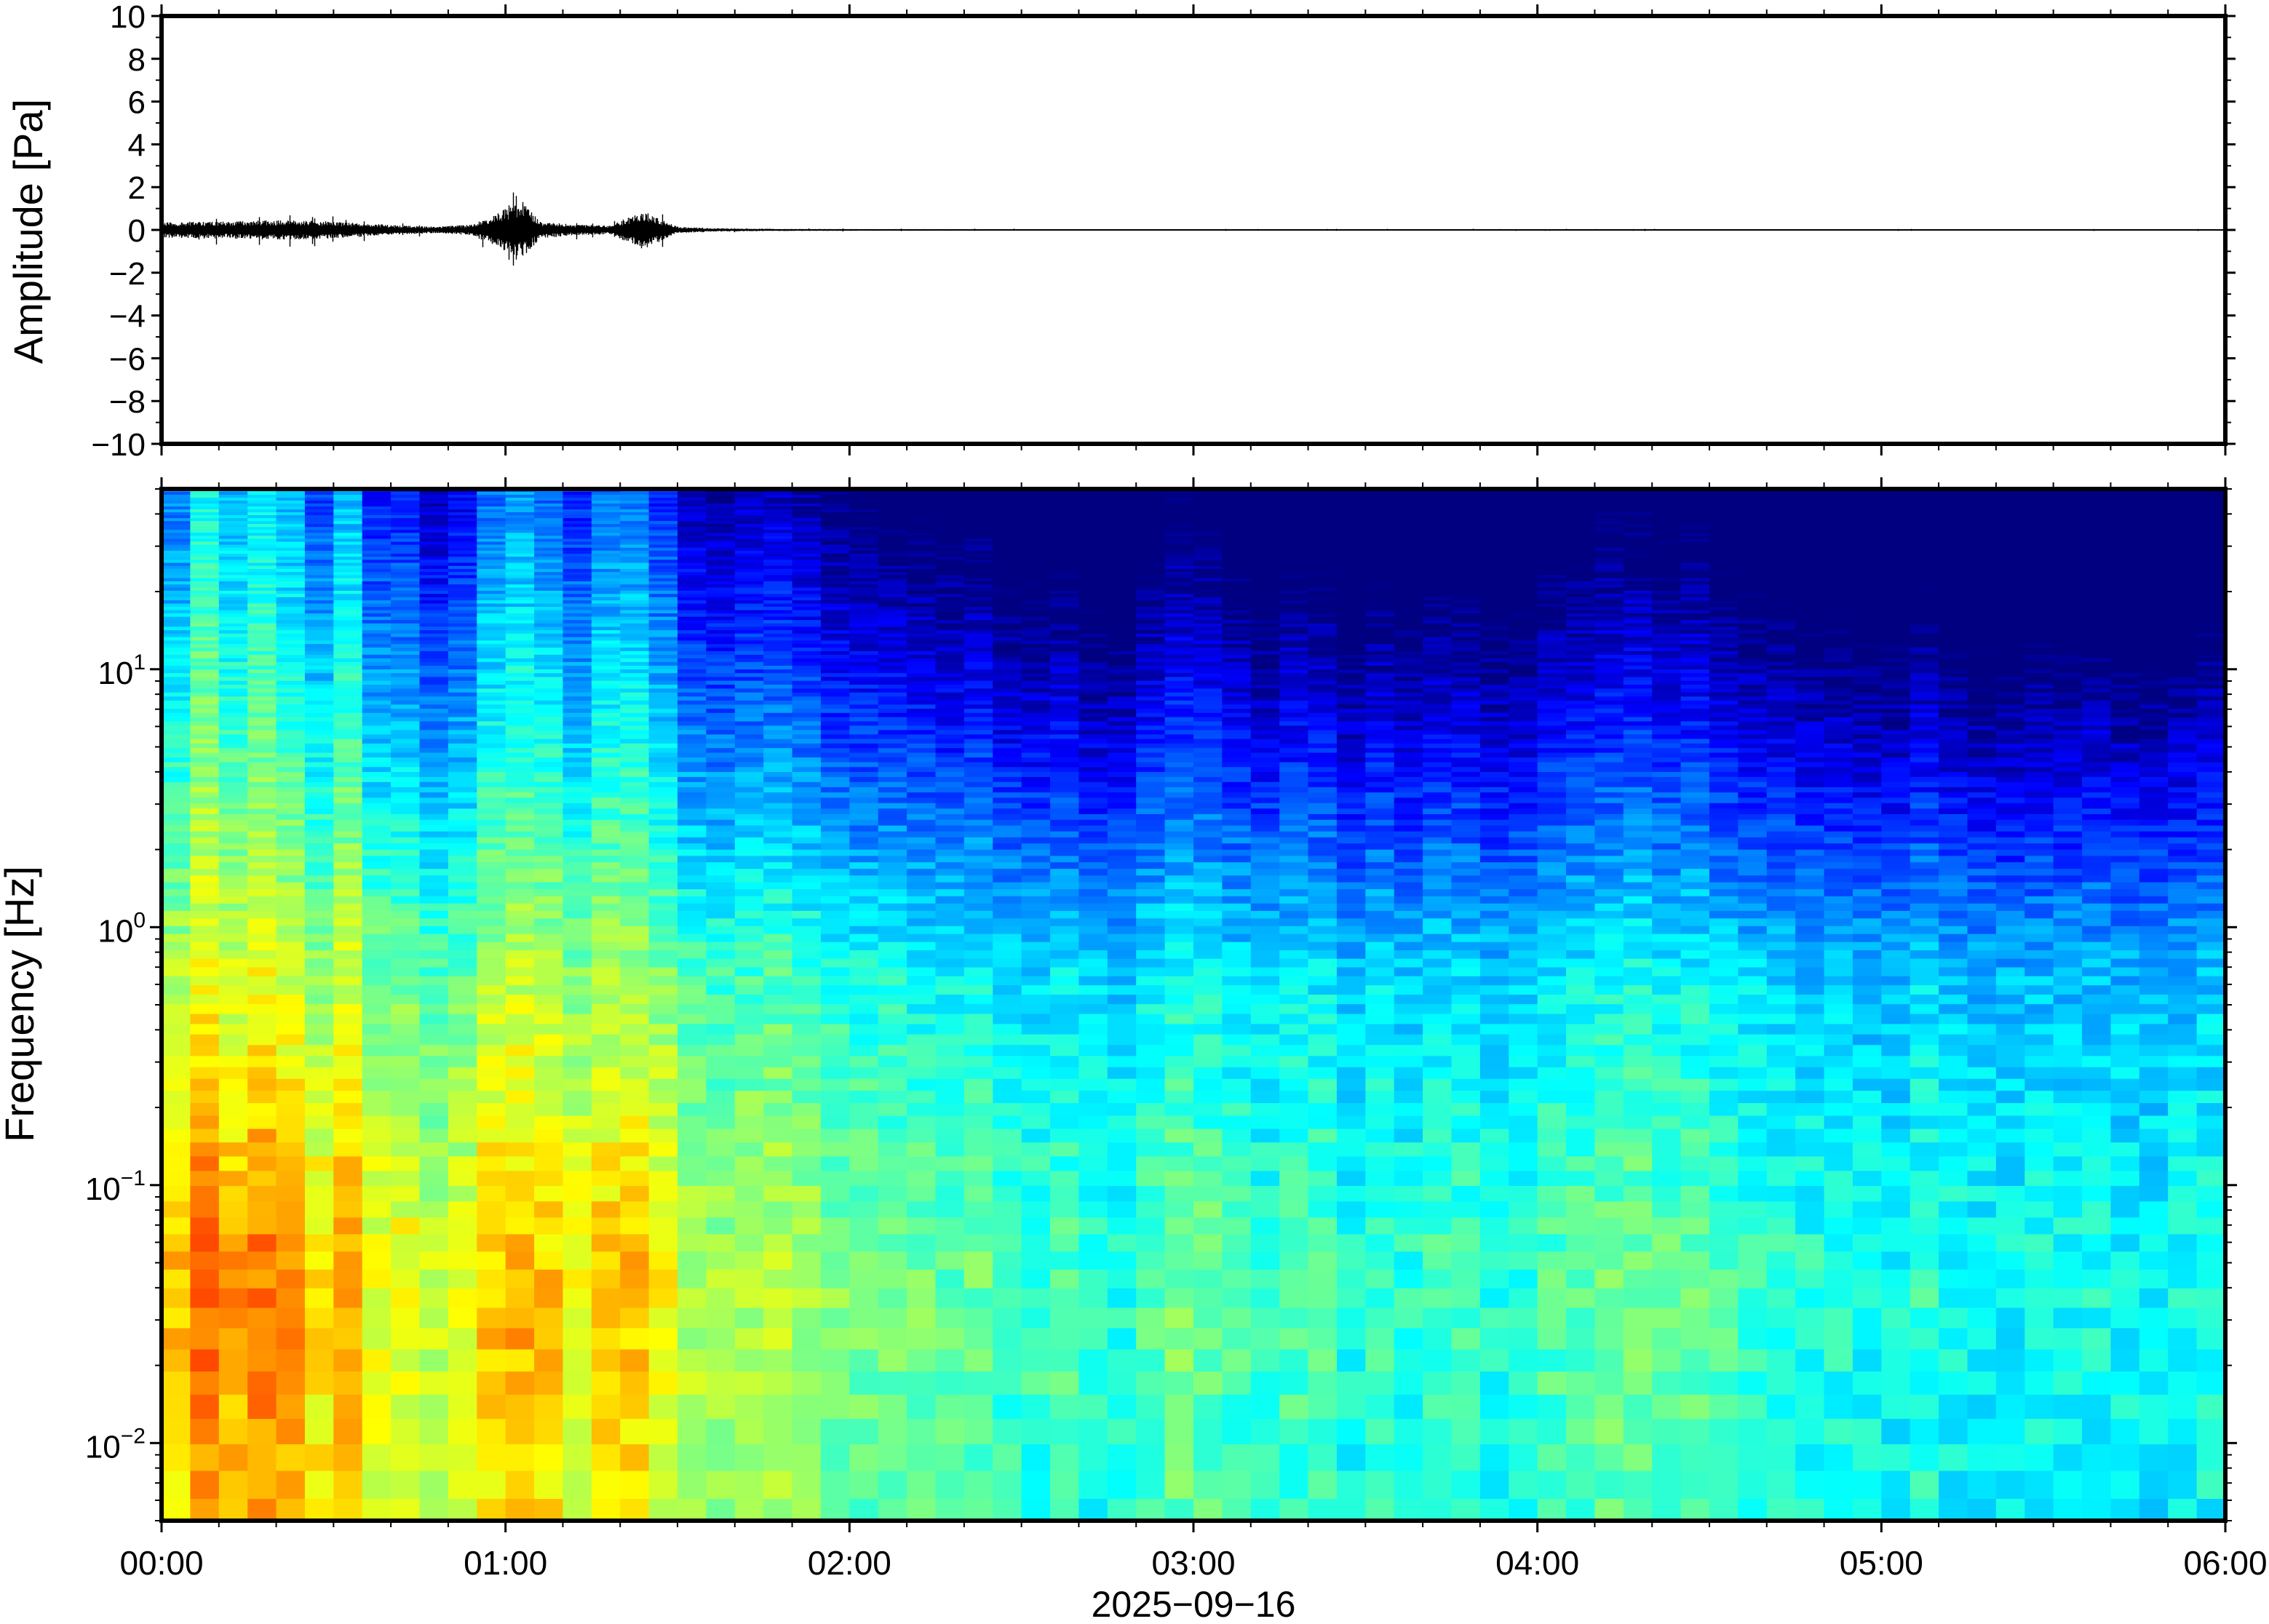 The image size is (2269, 1624). Describe the element at coordinates (127, 274) in the screenshot. I see `amplitude-y-tick-label: −2` at that location.